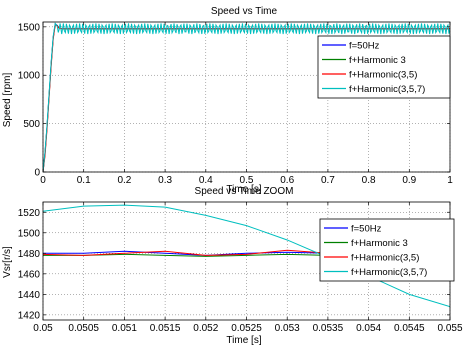  Describe the element at coordinates (29, 274) in the screenshot. I see `y-tick-label: 1460` at that location.